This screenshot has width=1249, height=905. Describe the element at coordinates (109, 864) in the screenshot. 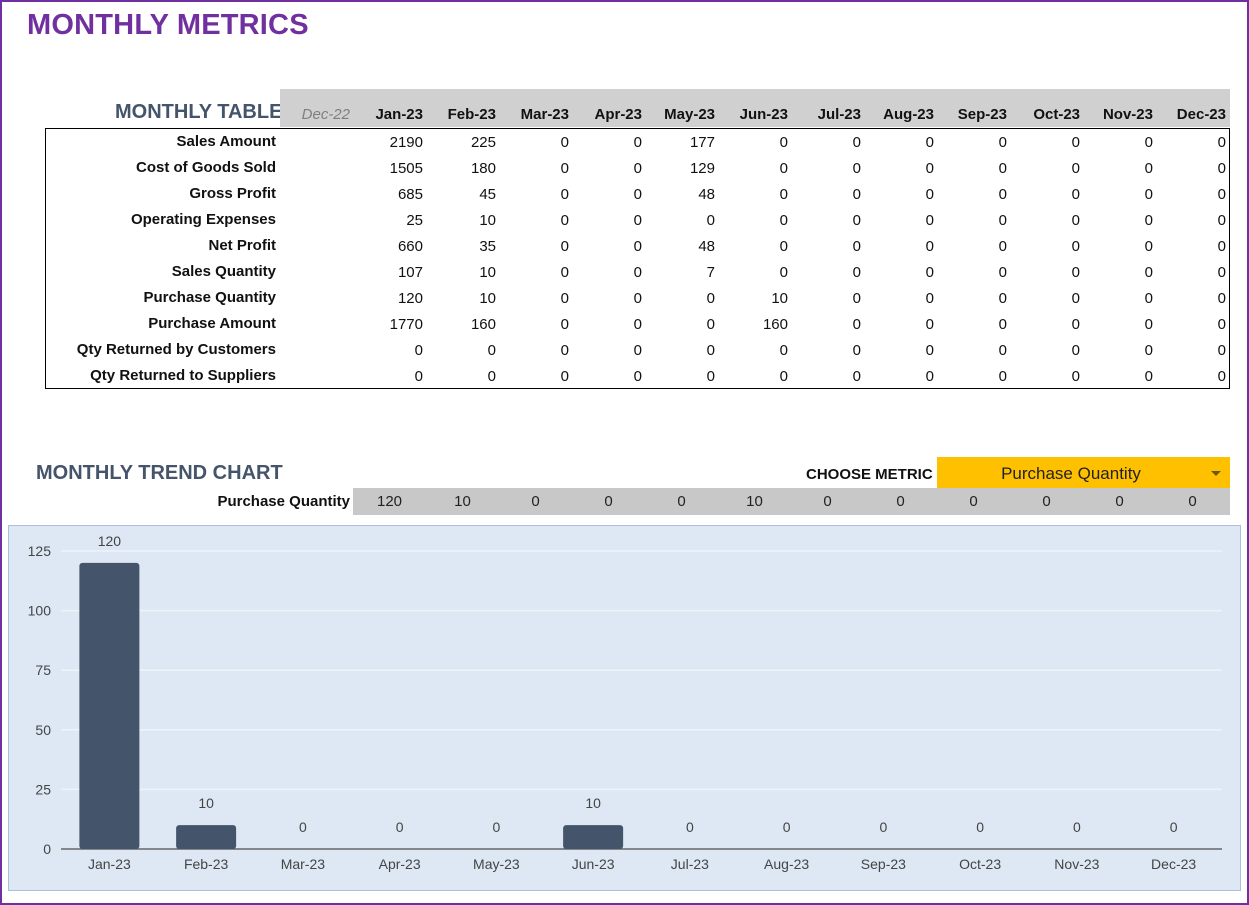

I see `x-tick-label: Jan-23` at that location.